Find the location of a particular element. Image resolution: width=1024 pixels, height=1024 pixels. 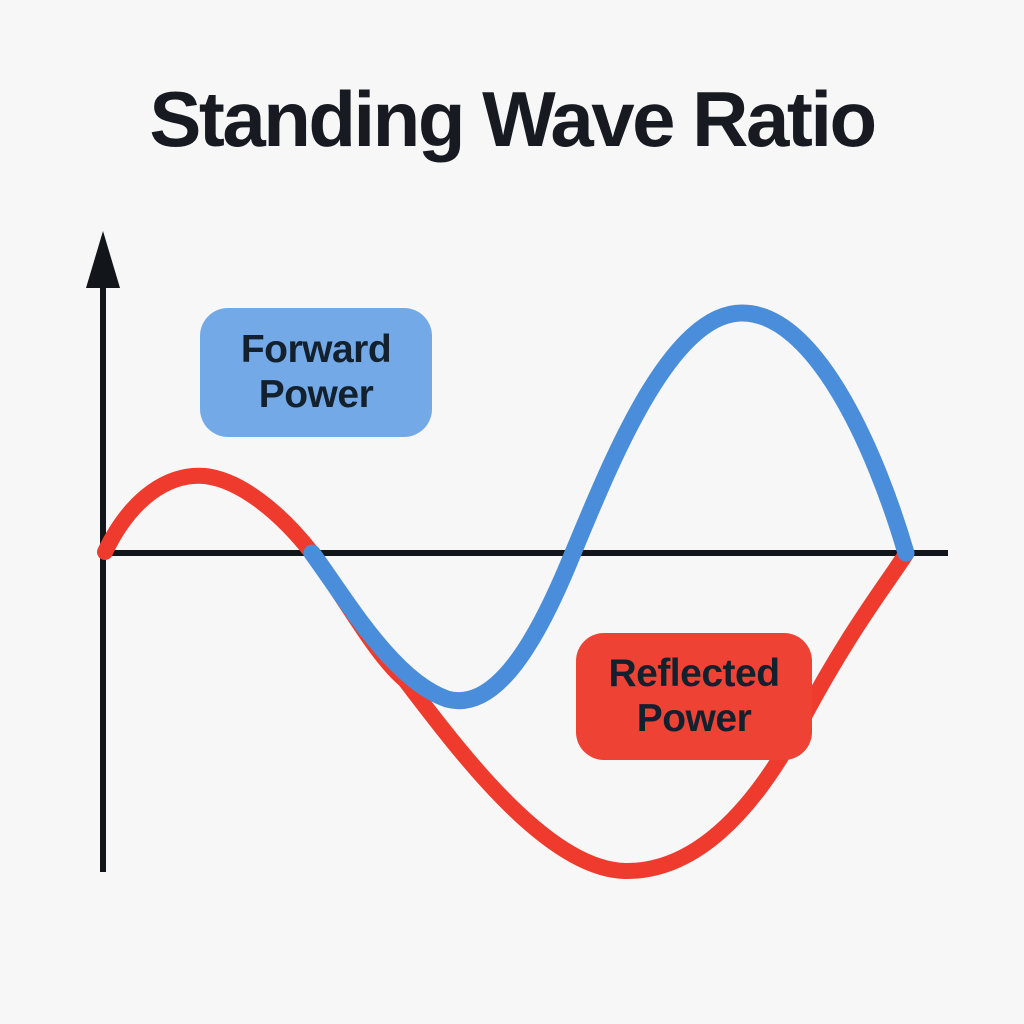

reflected-power-label-line1: Reflected is located at coordinates (694, 673).